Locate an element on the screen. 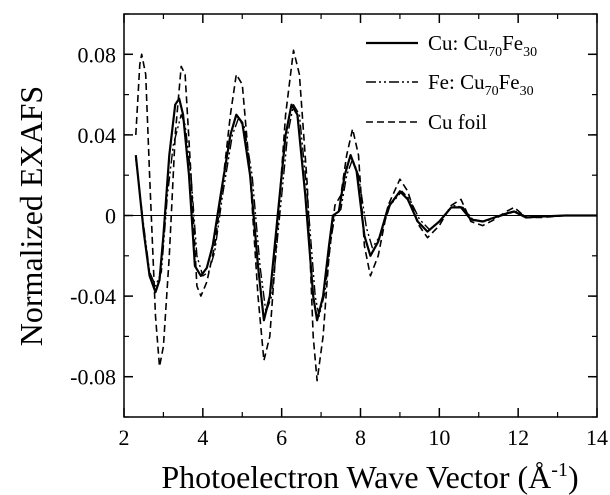 The height and width of the screenshot is (495, 610). y-tick-label: 0 is located at coordinates (110, 216).